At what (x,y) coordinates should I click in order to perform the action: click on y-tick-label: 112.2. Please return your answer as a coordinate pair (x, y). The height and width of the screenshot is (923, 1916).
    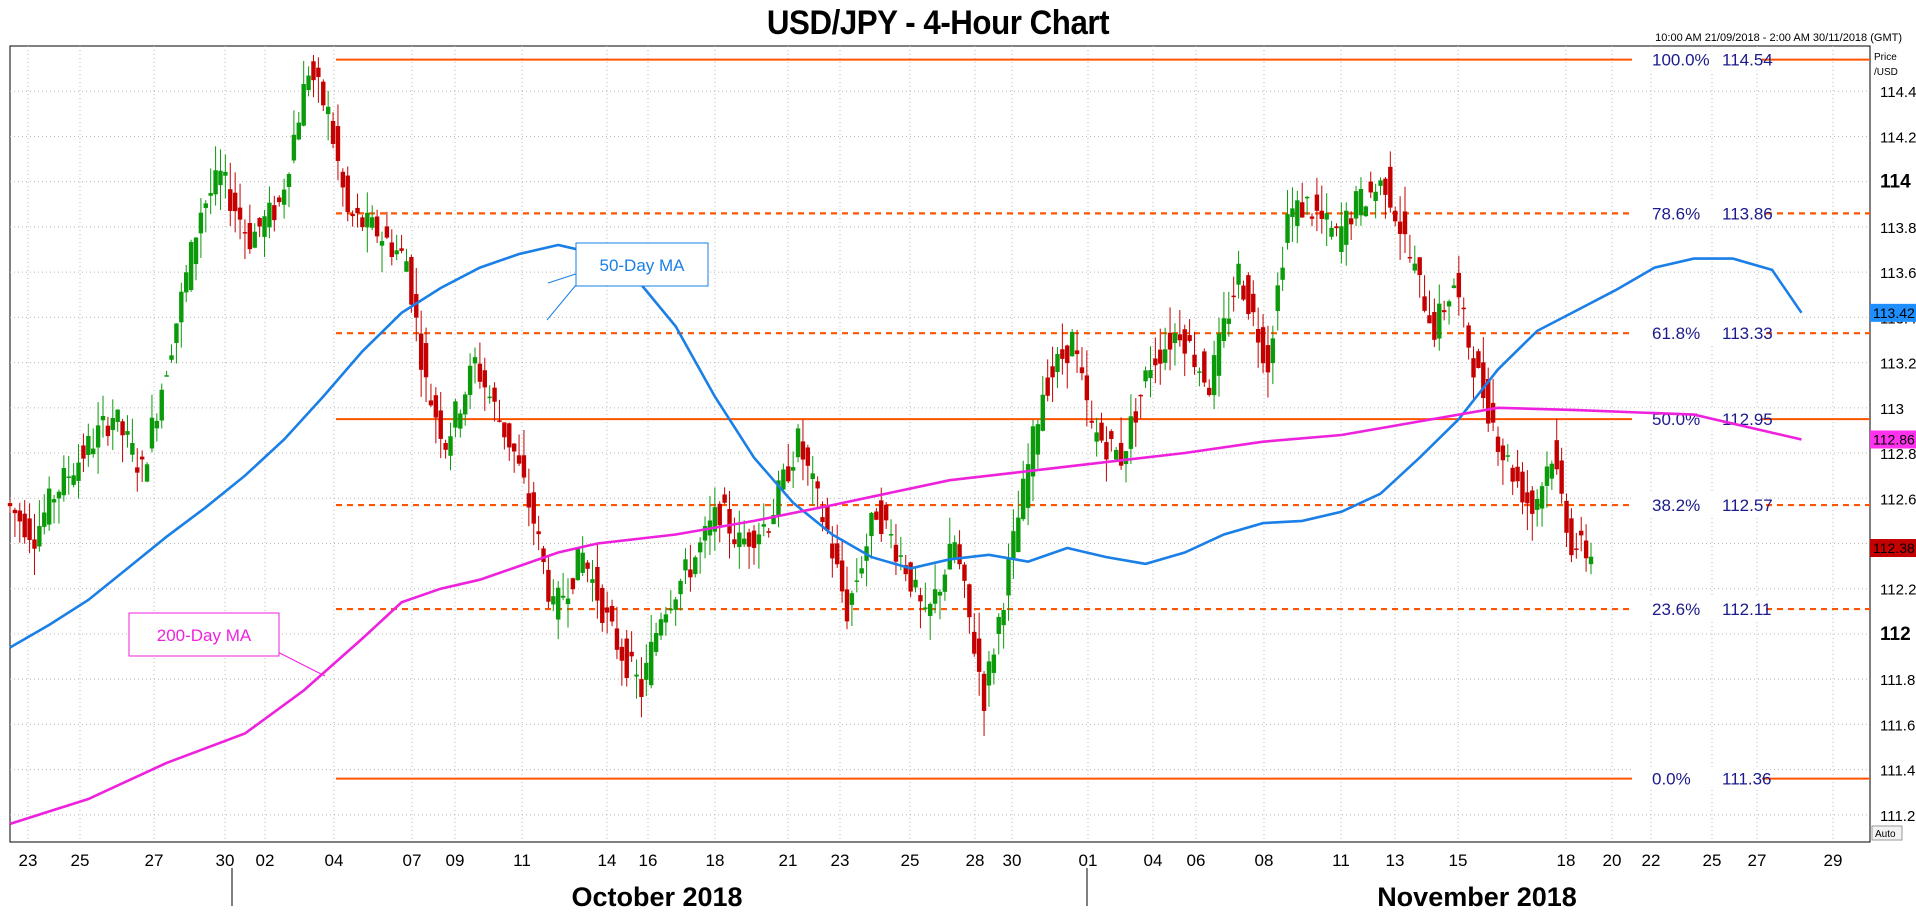
    Looking at the image, I should click on (1898, 590).